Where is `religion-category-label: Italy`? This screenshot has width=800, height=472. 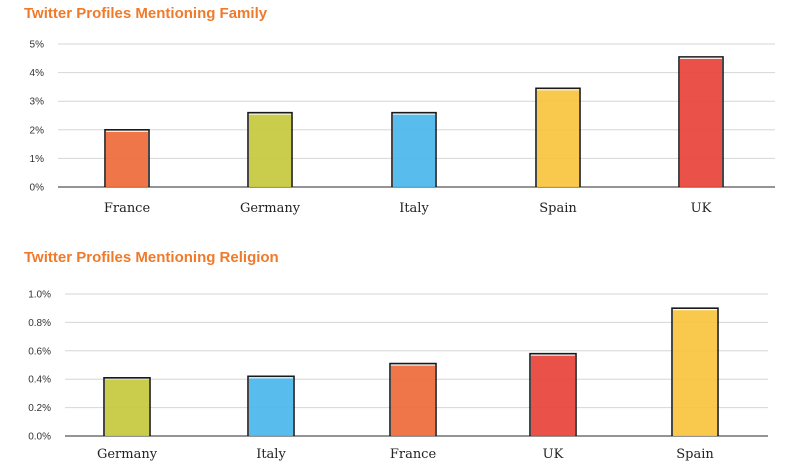
religion-category-label: Italy is located at coordinates (271, 454).